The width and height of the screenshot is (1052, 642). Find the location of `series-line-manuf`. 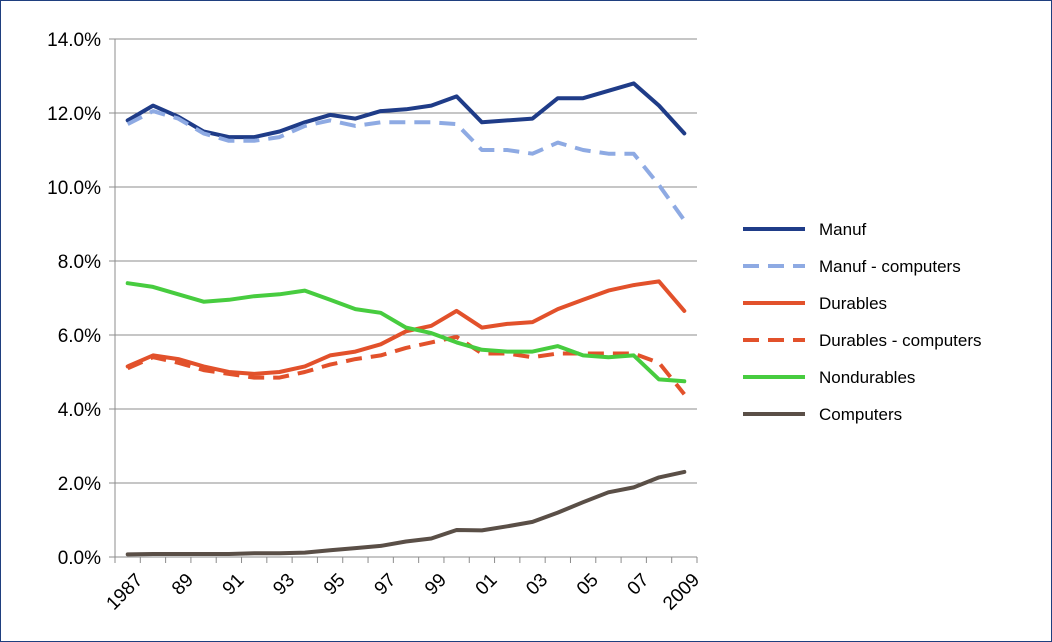

series-line-manuf is located at coordinates (406, 110).